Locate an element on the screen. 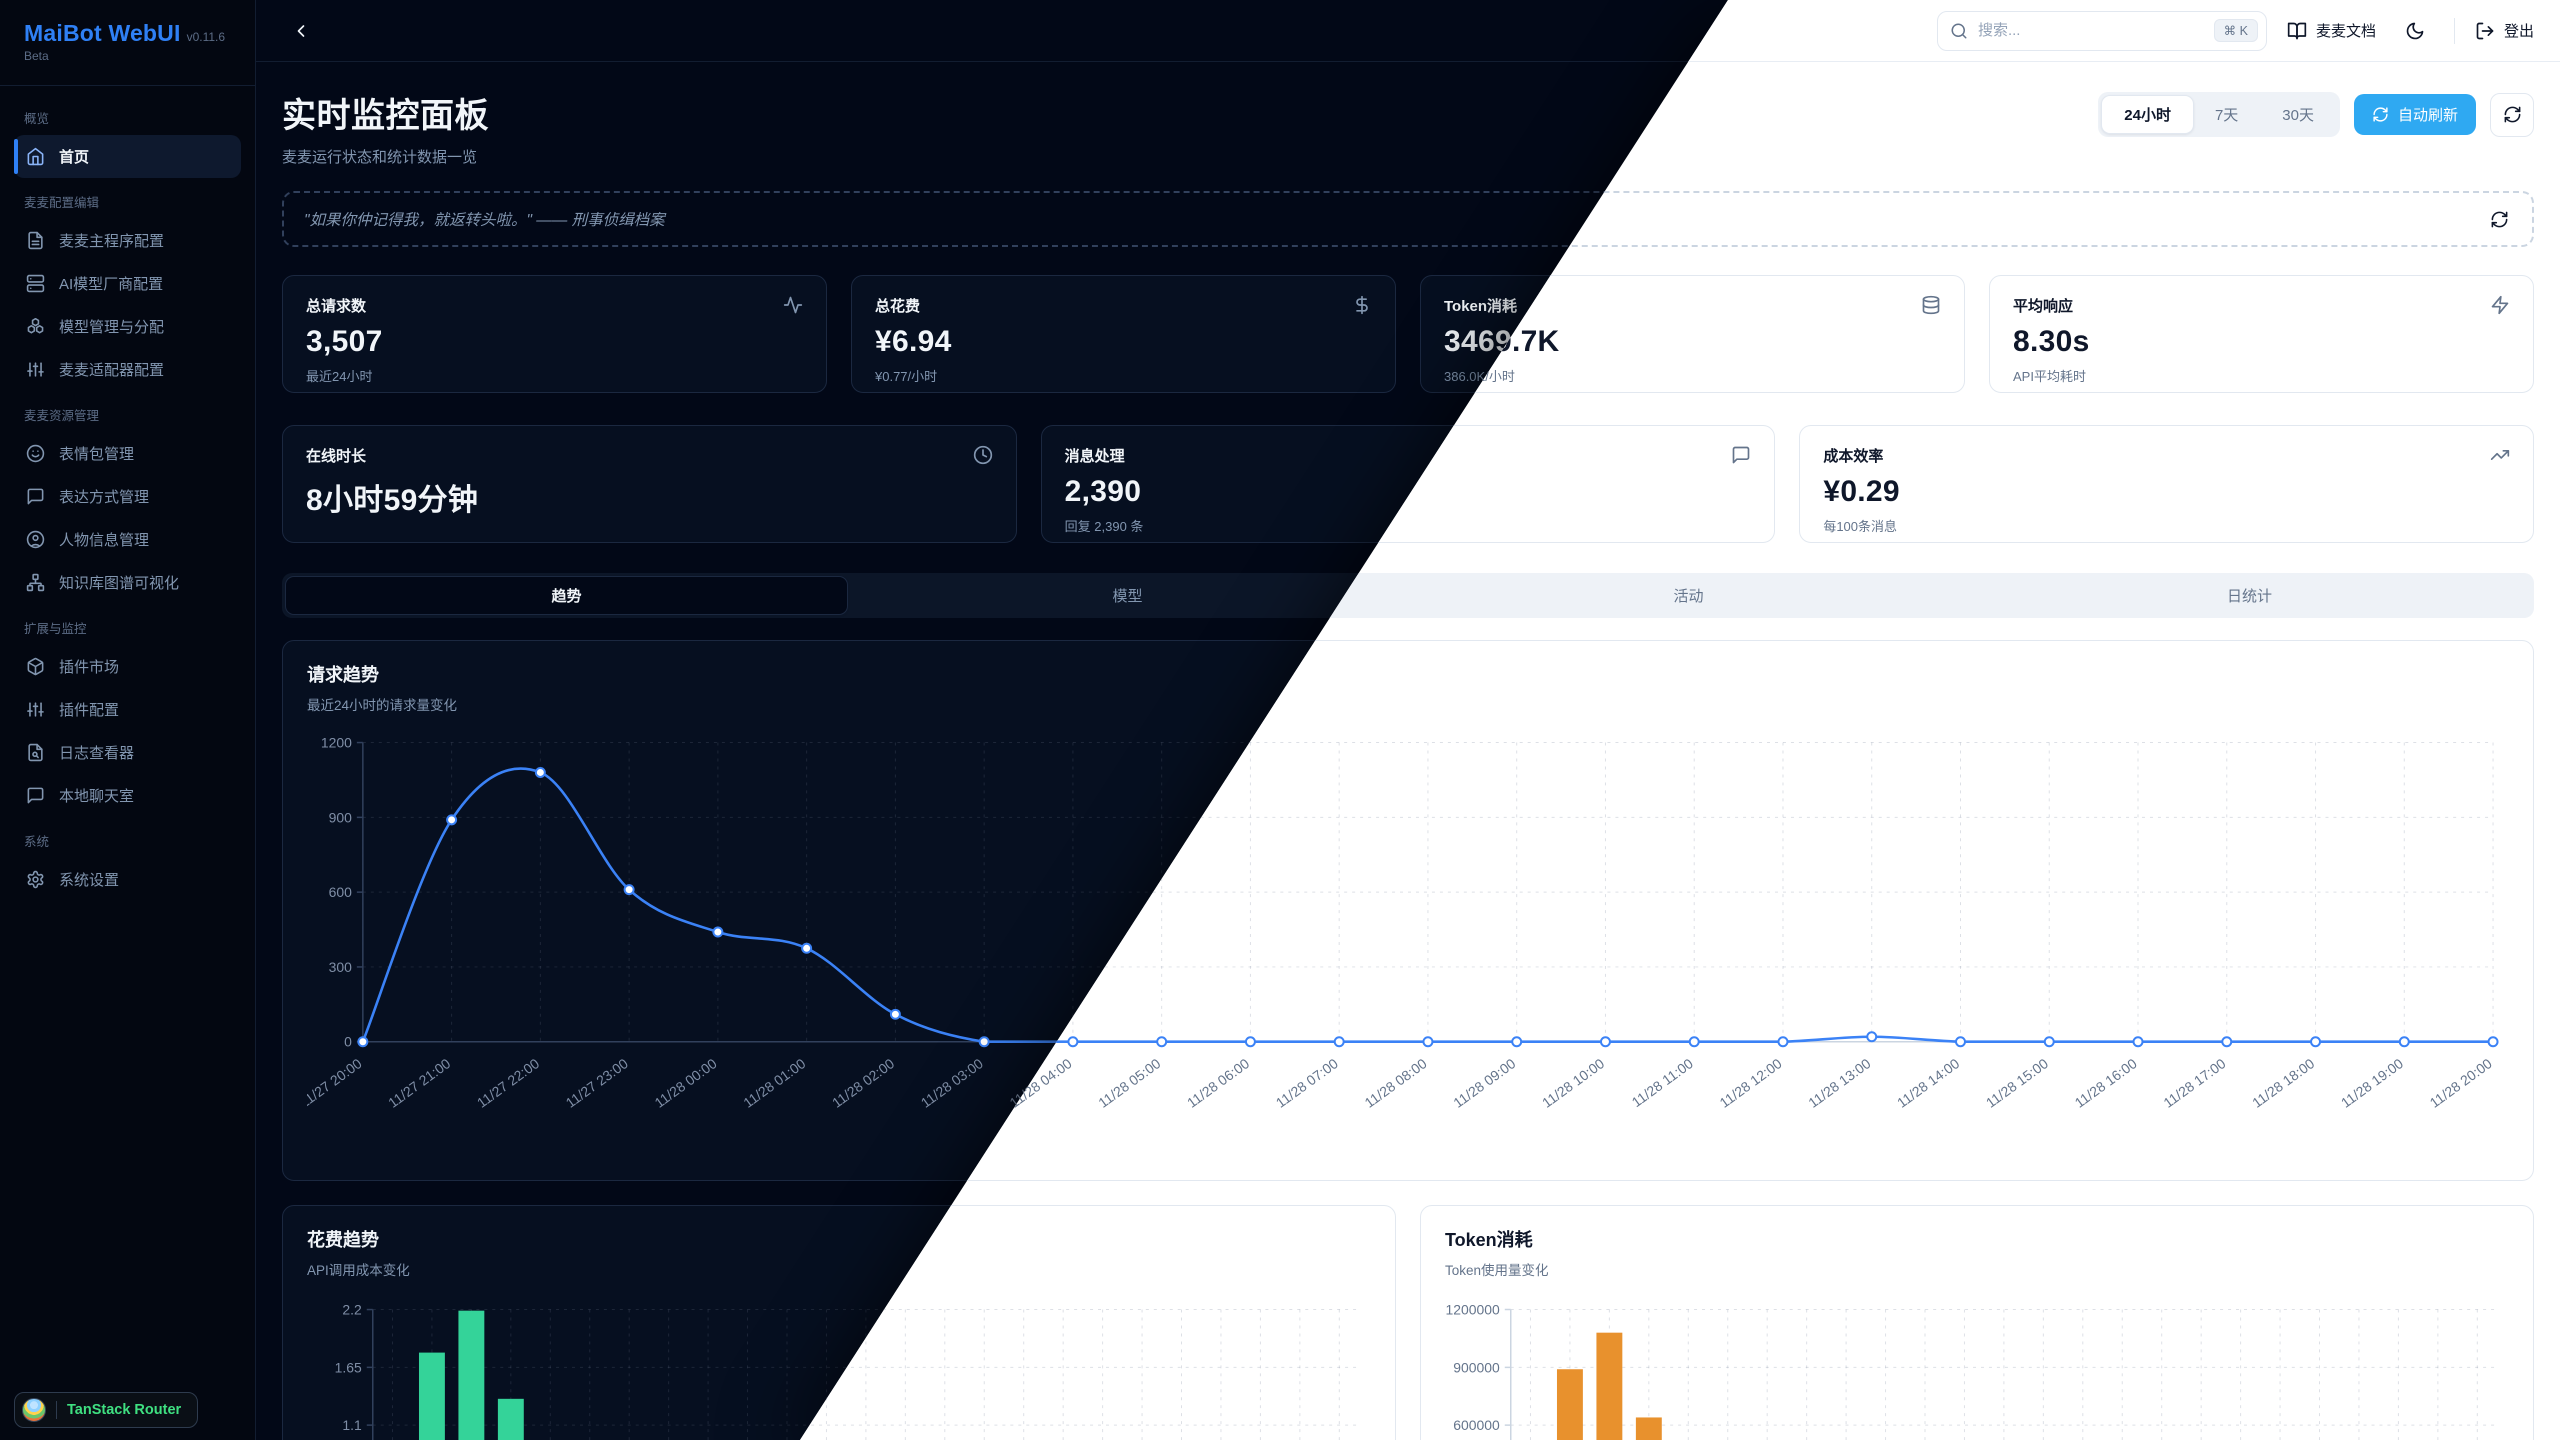  sidebar-item: 日志查看器 is located at coordinates (127, 752).